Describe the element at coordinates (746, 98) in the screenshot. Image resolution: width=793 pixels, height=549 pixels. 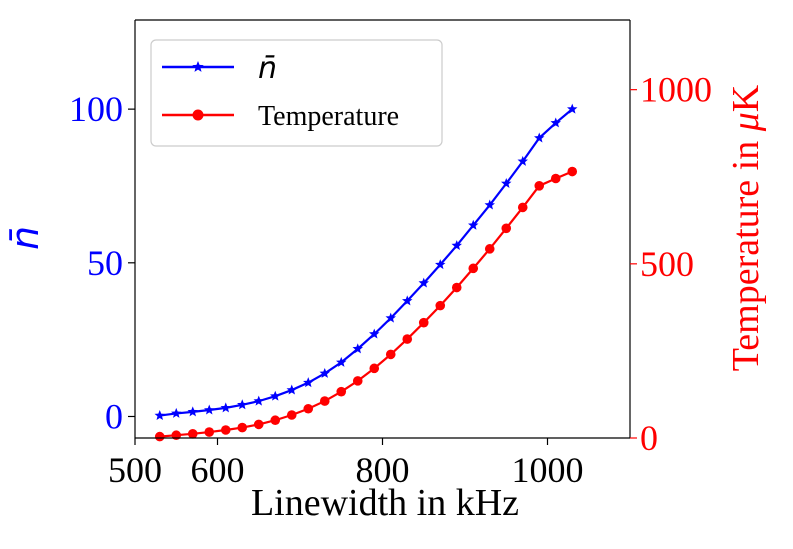
I see `y-right-axis-label-unit: K` at that location.